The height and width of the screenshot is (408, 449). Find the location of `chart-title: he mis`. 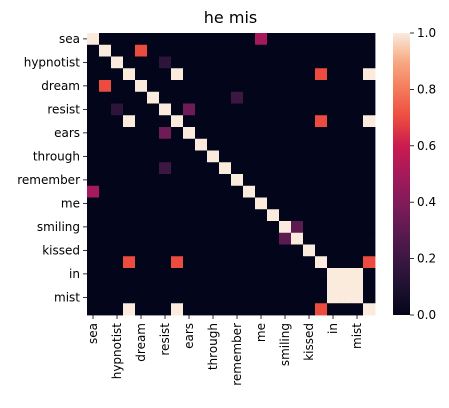

chart-title: he mis is located at coordinates (230, 17).